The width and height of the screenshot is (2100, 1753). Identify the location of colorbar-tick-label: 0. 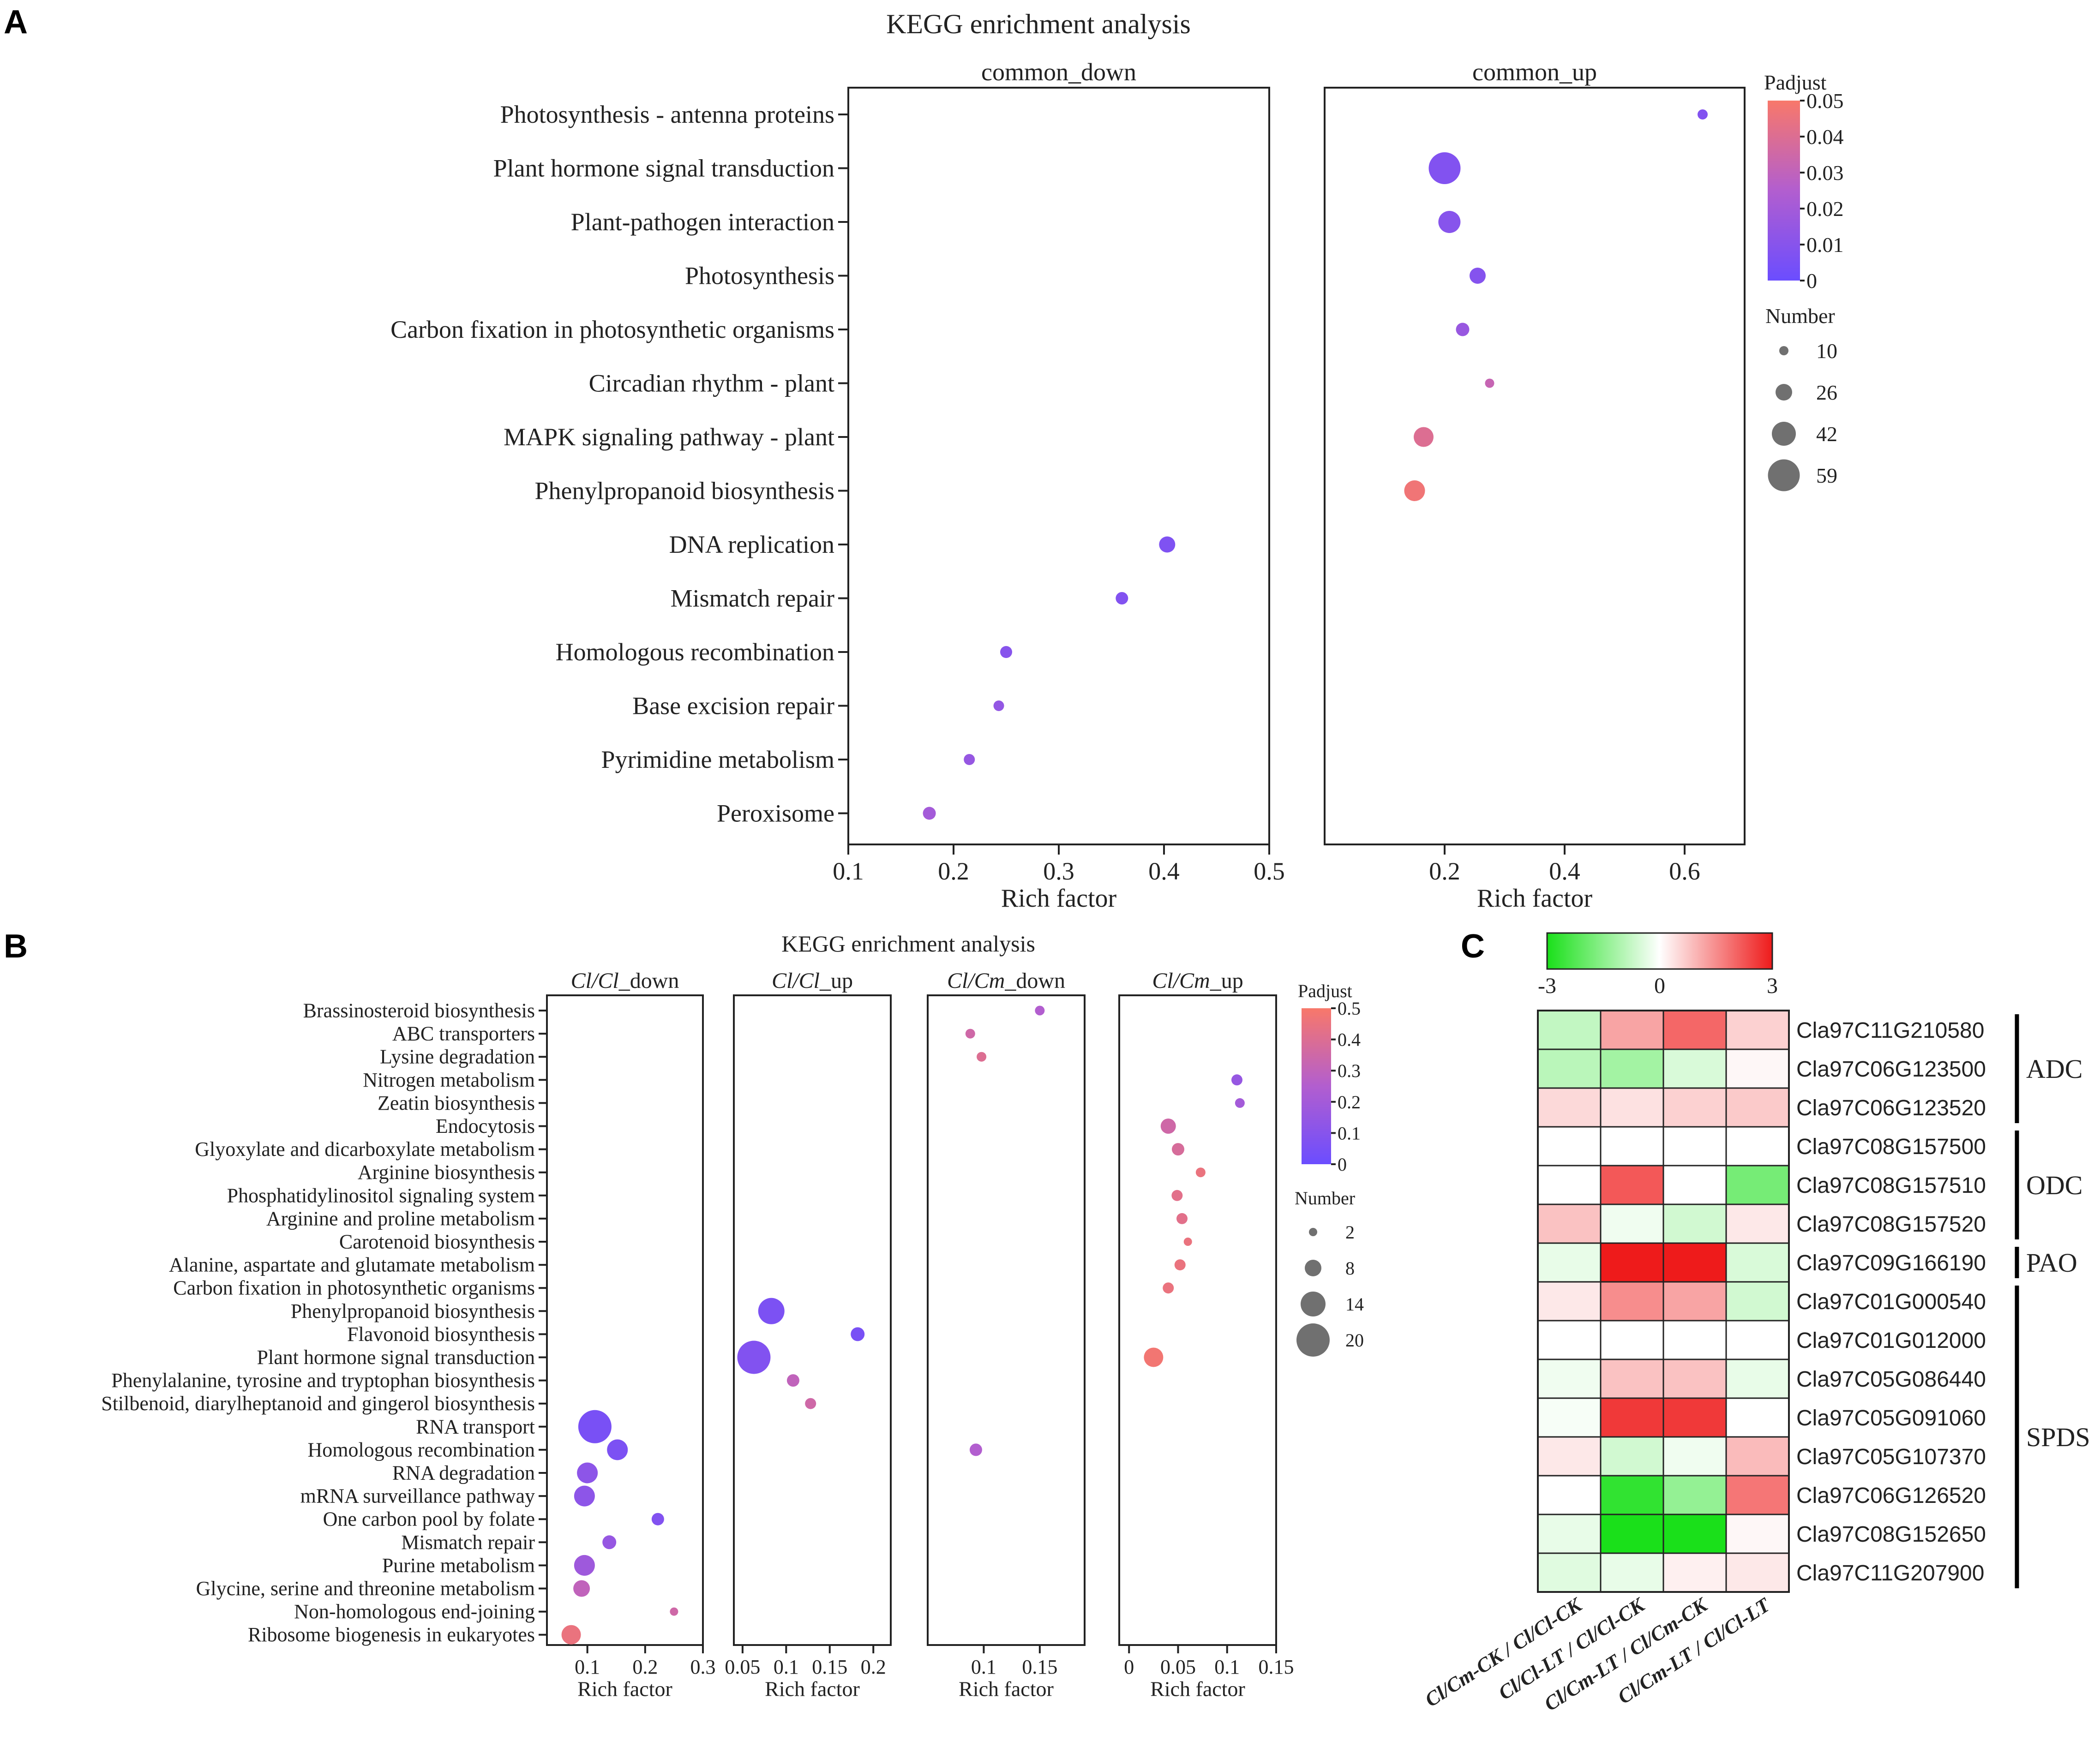
(1342, 1164).